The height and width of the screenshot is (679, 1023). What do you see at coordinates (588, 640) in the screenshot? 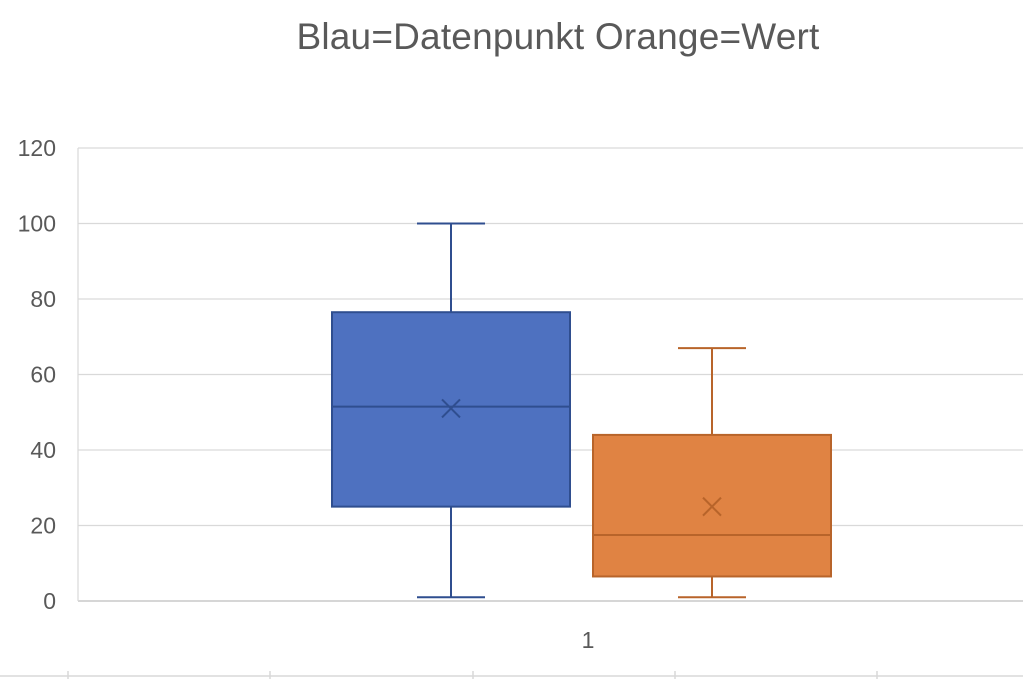
I see `x-tick-label: 1` at bounding box center [588, 640].